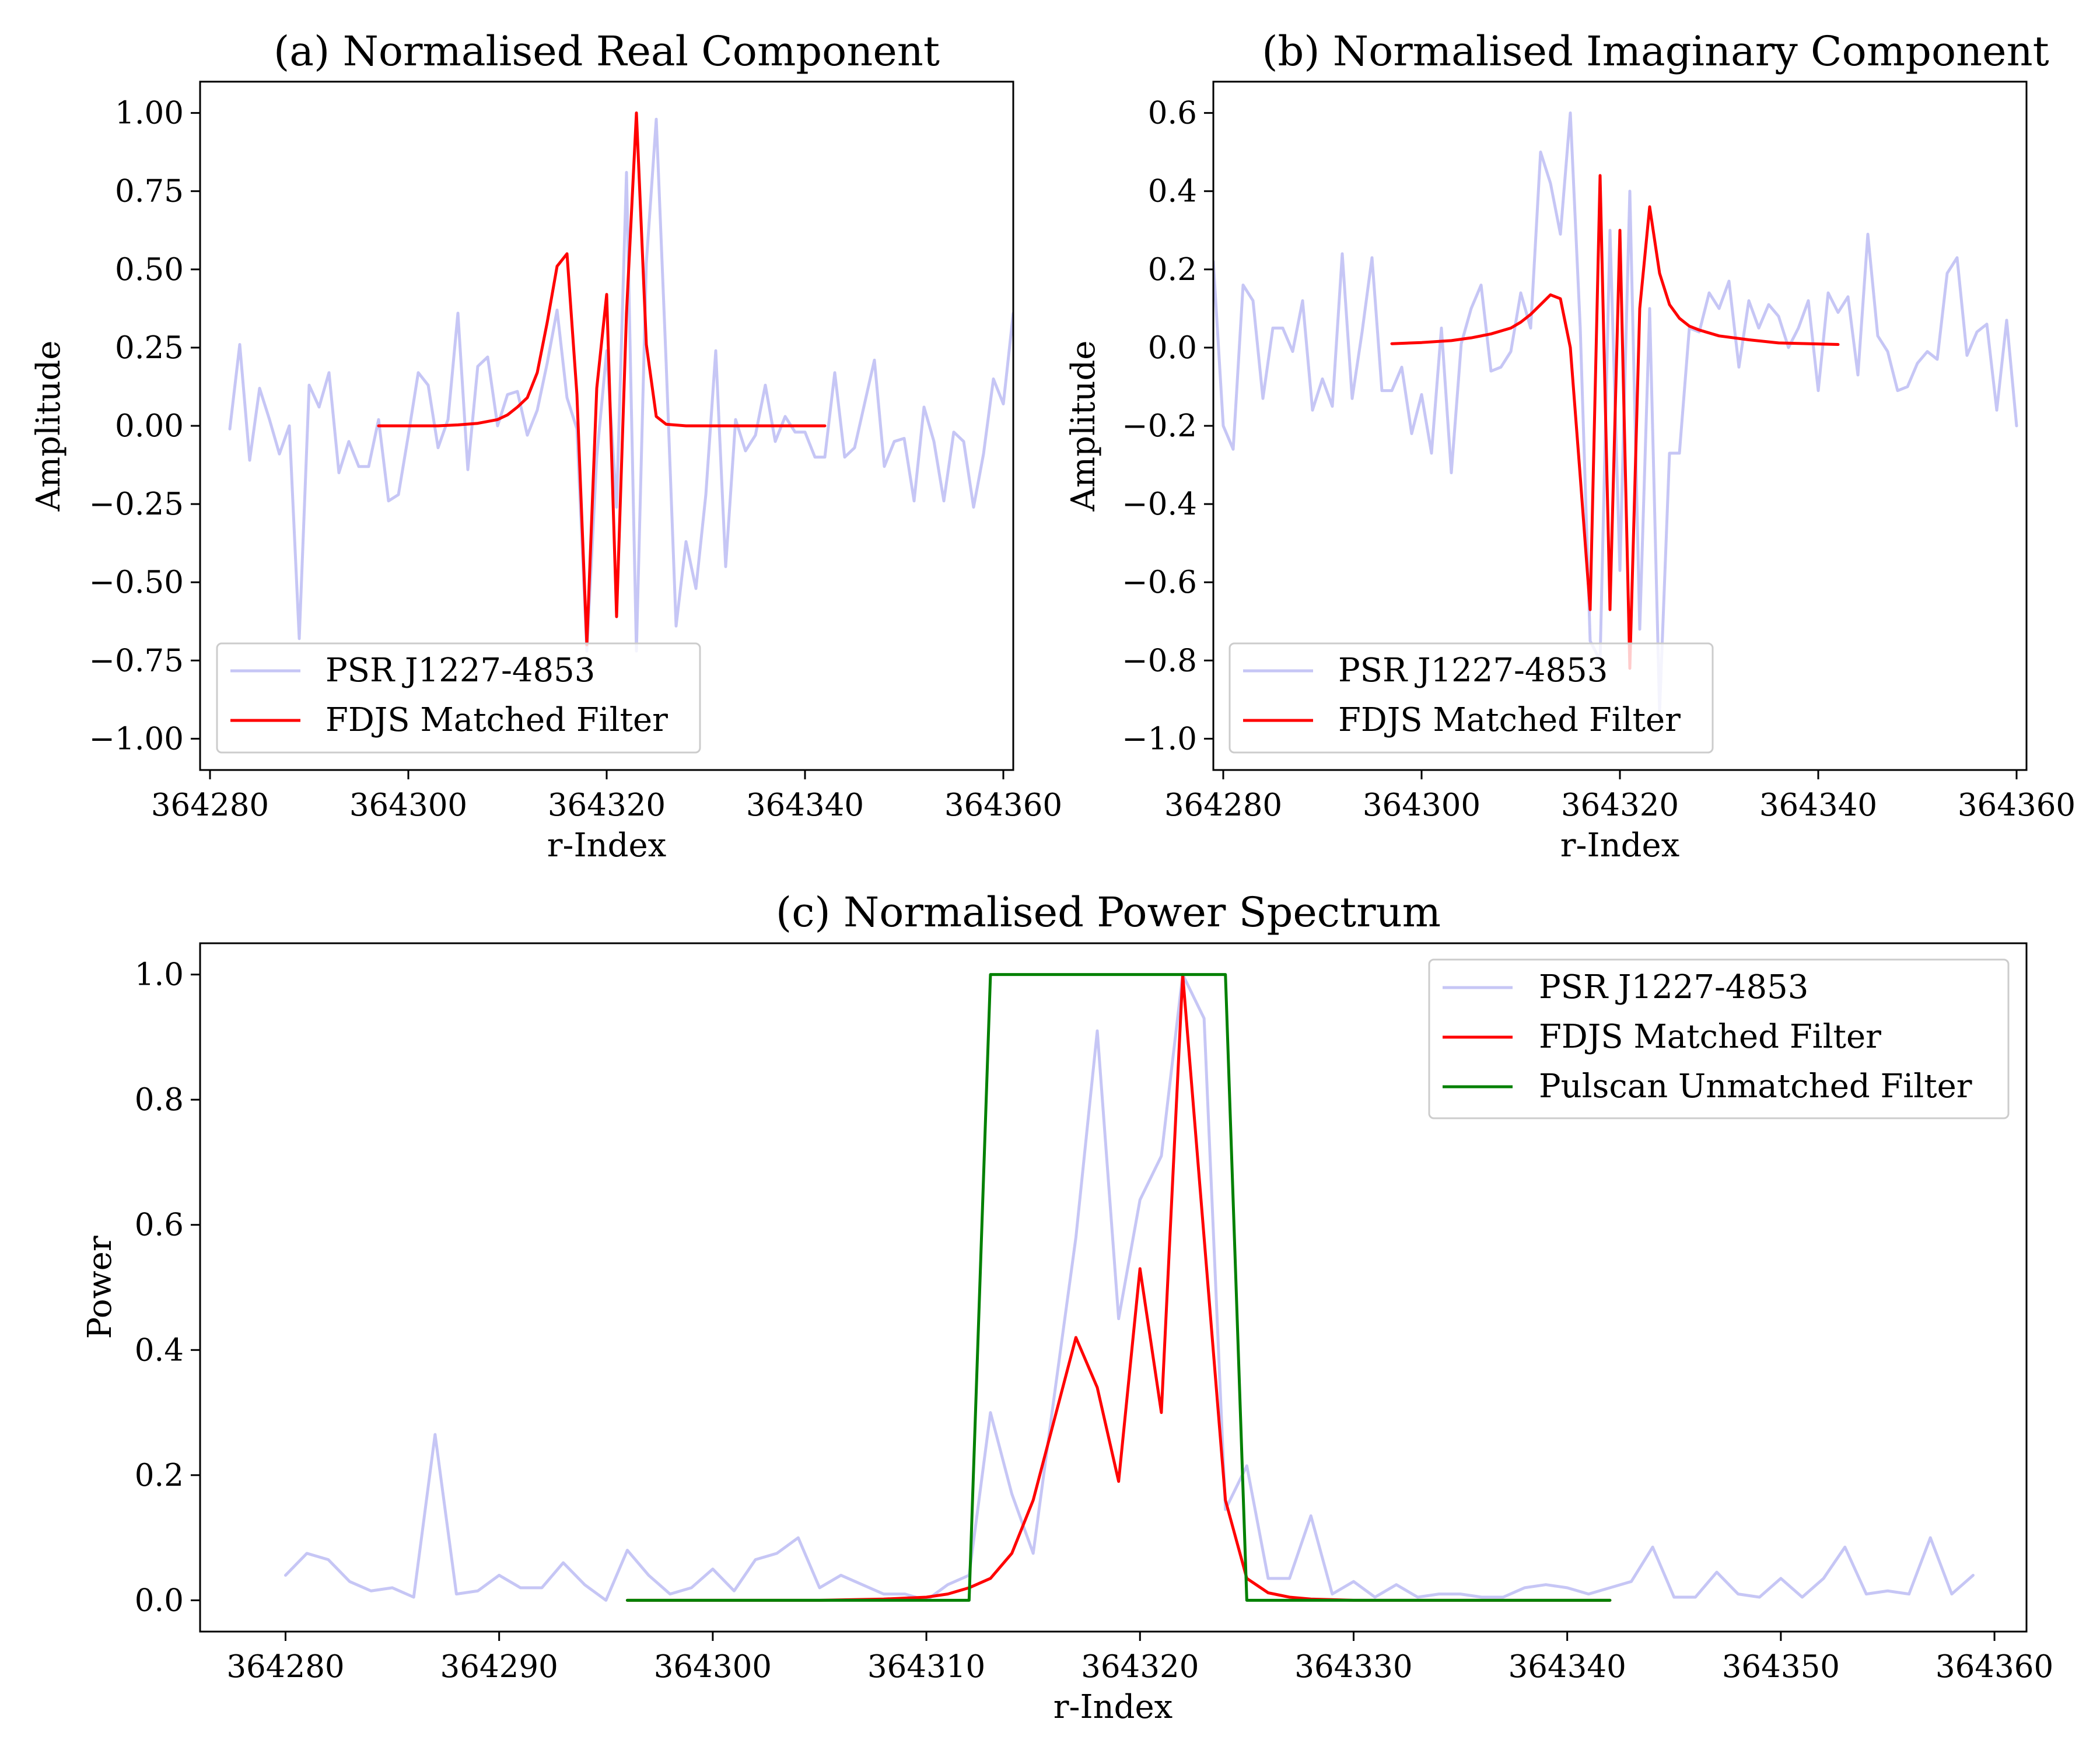 Image resolution: width=2100 pixels, height=1750 pixels. Describe the element at coordinates (1781, 1667) in the screenshot. I see `panel-c-x-tick-label: 364350` at that location.